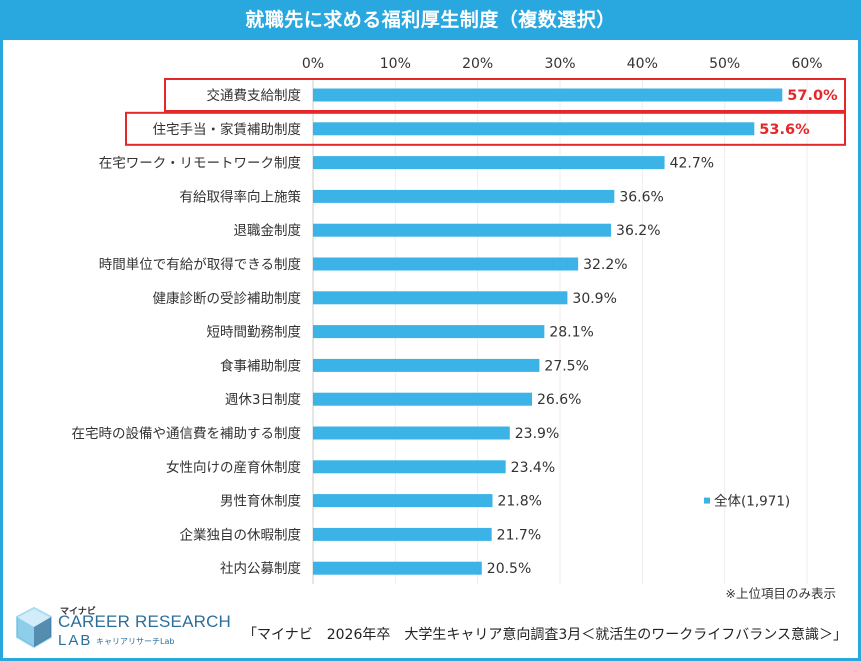 This screenshot has width=861, height=661. I want to click on x-tick-label: 60%, so click(806, 64).